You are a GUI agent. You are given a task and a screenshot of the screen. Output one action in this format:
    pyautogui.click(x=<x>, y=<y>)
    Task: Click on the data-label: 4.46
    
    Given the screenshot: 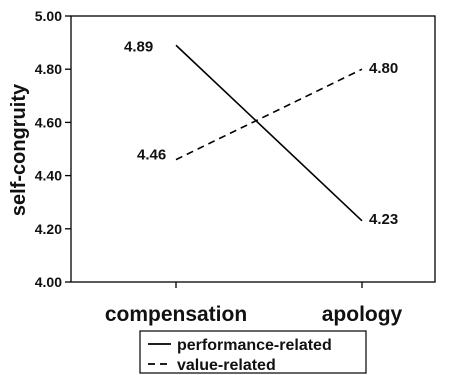 What is the action you would take?
    pyautogui.click(x=151, y=155)
    